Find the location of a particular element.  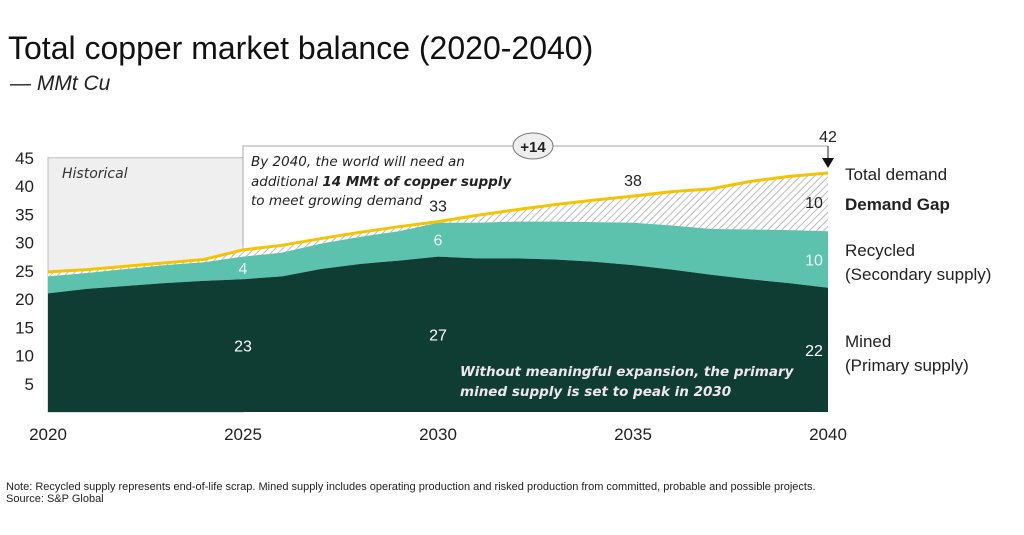

historical-label: Historical is located at coordinates (95, 174).